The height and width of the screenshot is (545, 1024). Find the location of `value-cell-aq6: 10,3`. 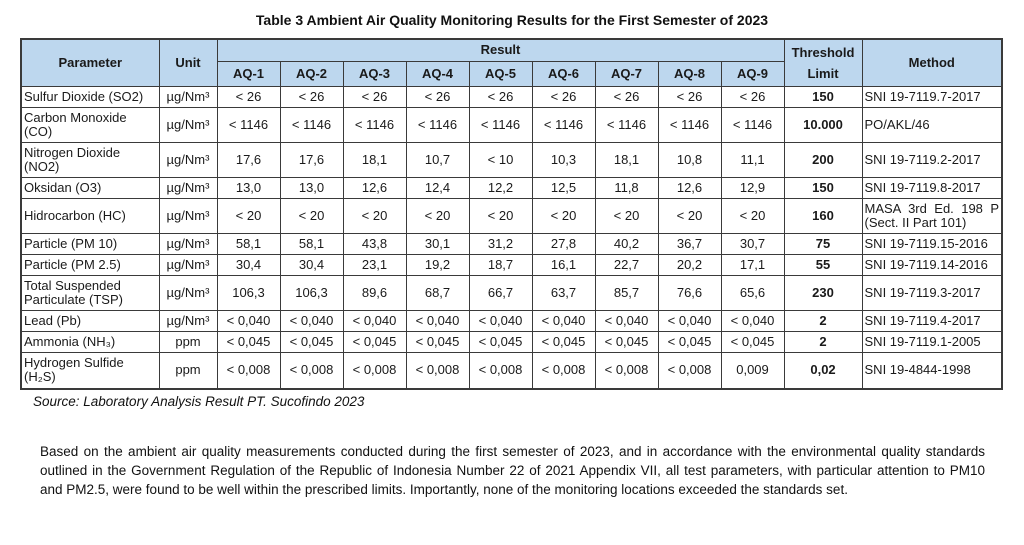

value-cell-aq6: 10,3 is located at coordinates (563, 160).